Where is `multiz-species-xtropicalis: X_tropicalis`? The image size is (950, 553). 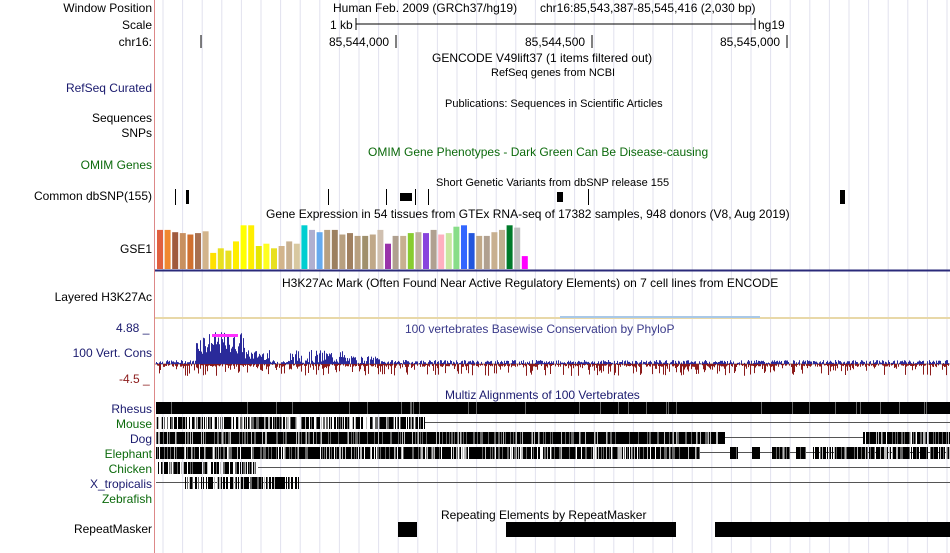 multiz-species-xtropicalis: X_tropicalis is located at coordinates (120, 484).